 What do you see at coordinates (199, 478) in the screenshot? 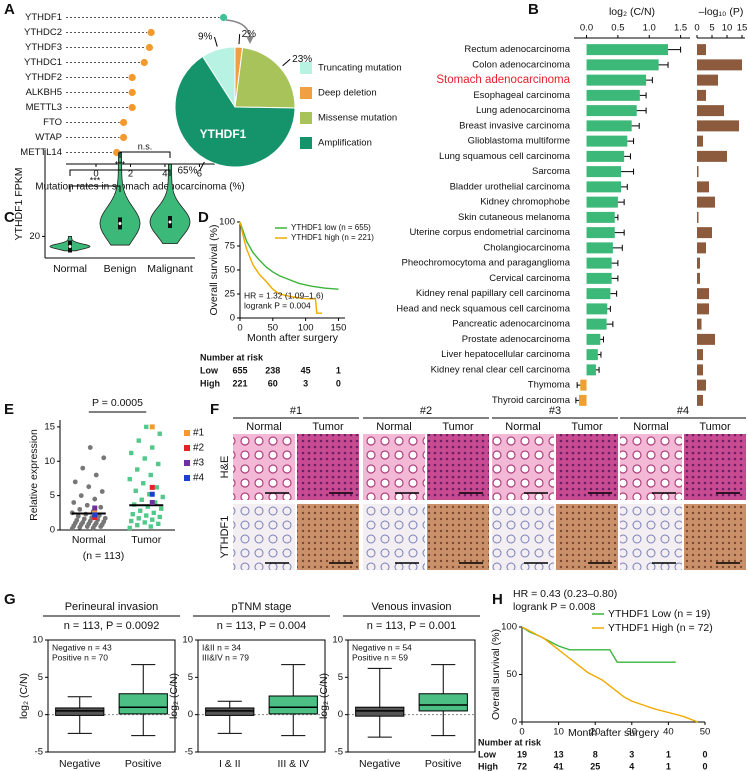
I see `legend-label: #4` at bounding box center [199, 478].